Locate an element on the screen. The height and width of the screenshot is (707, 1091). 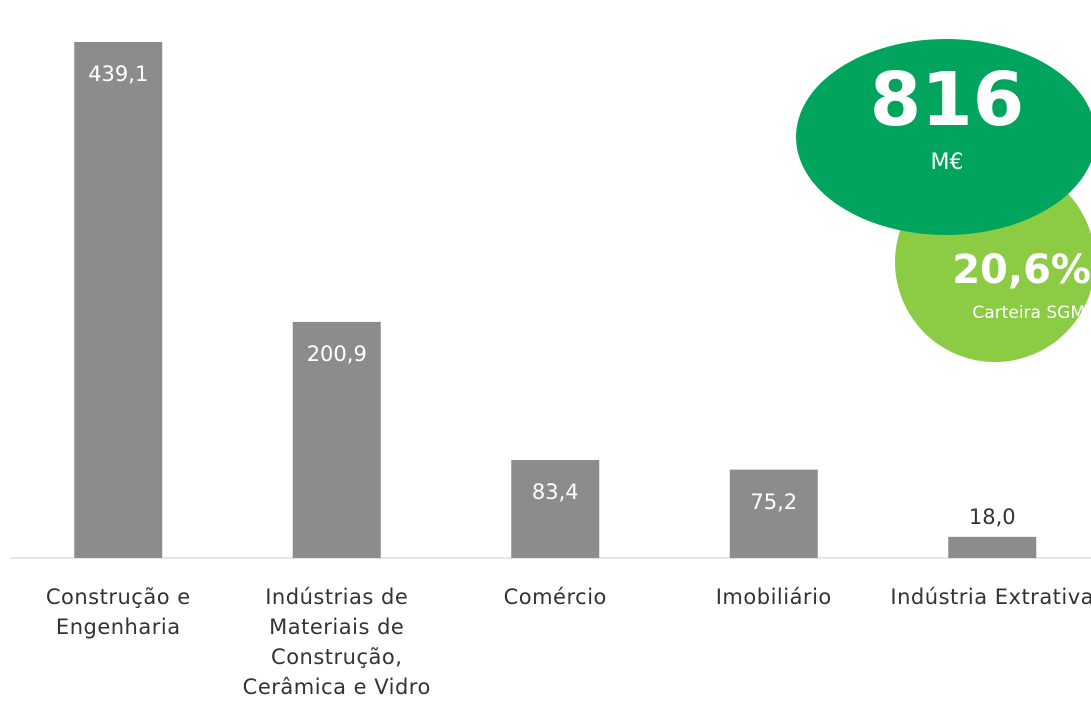
value-label: 75,2 is located at coordinates (774, 501).